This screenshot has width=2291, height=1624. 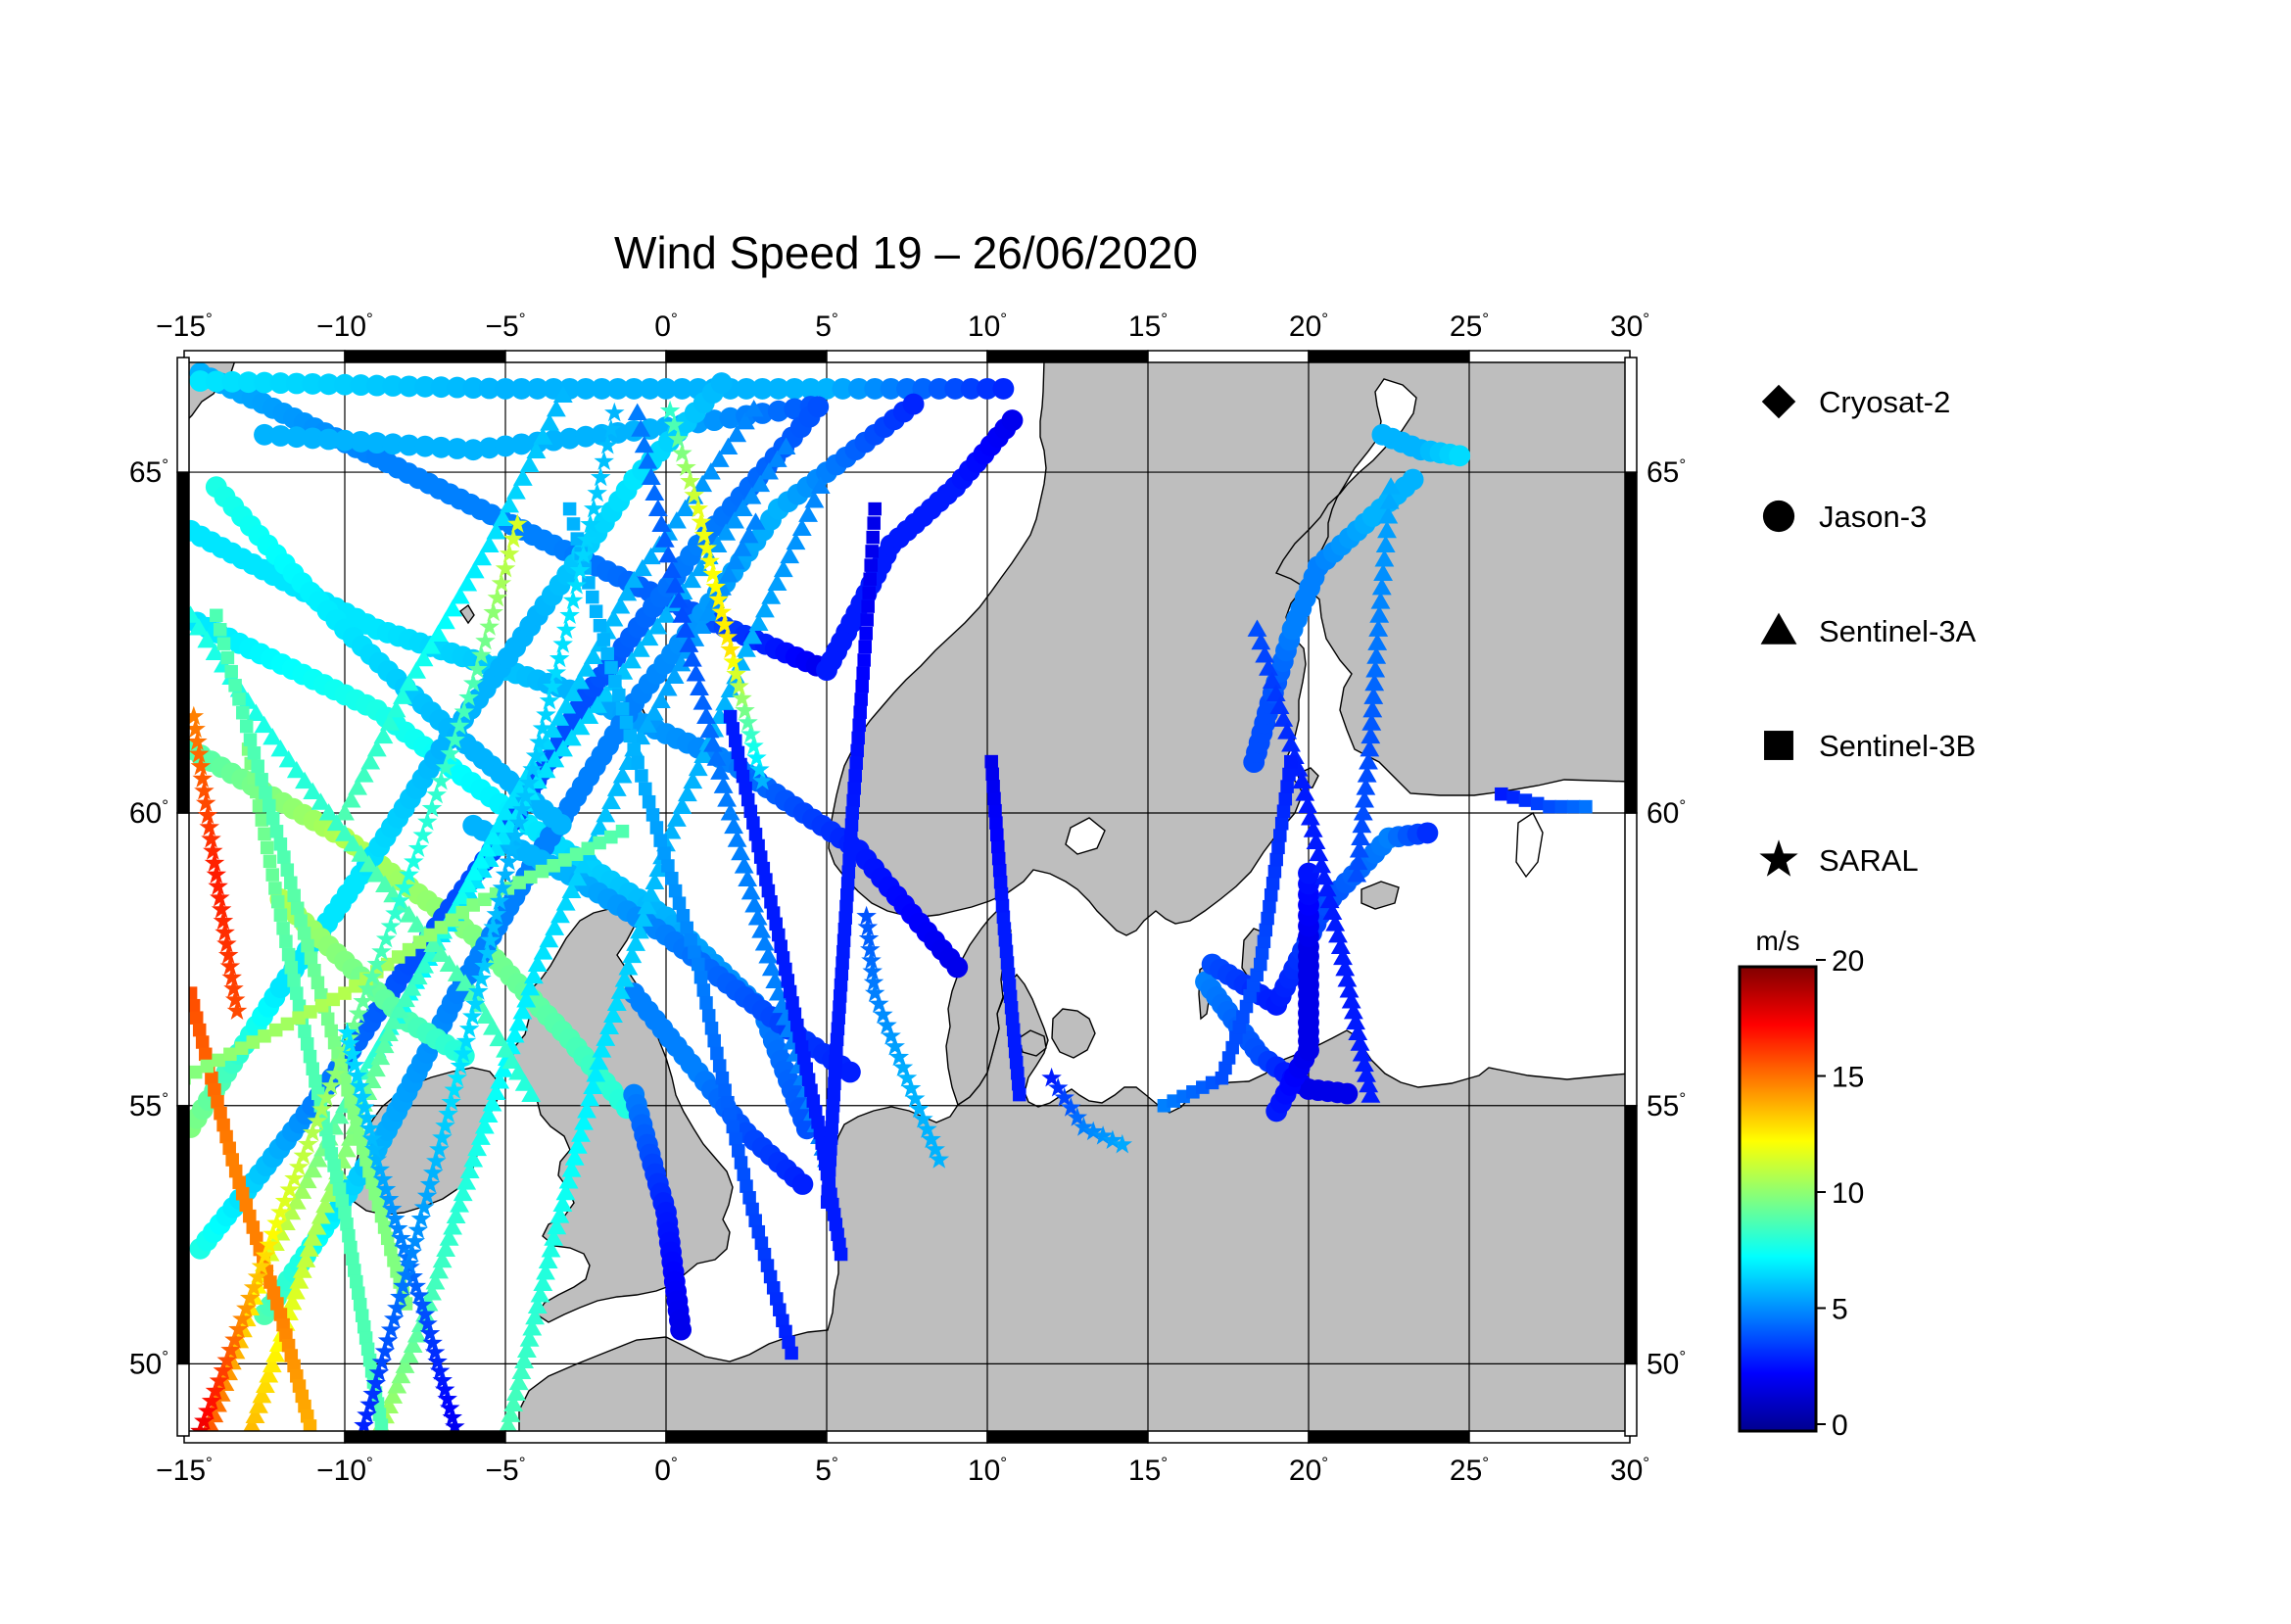 I want to click on y-tick-label-left: 60°, so click(x=148, y=813).